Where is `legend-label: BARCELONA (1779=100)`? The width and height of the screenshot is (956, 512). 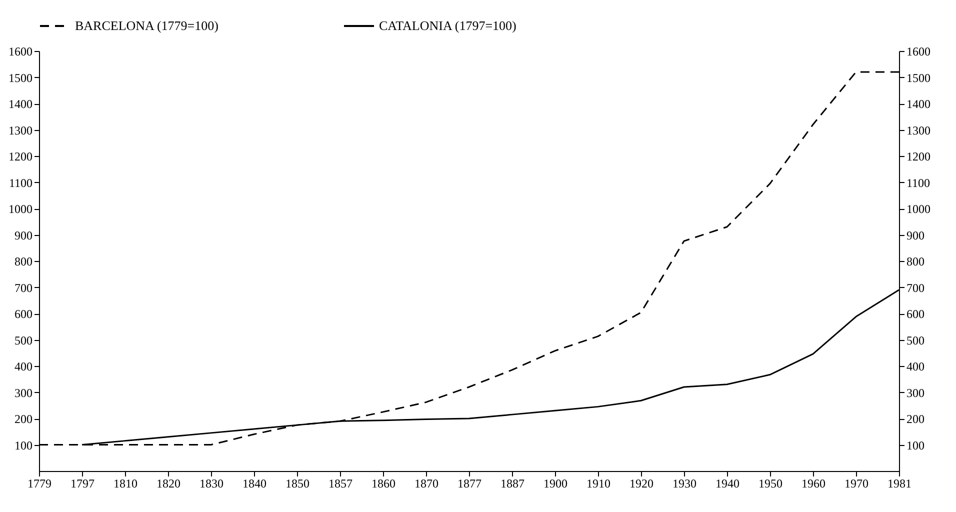 legend-label: BARCELONA (1779=100) is located at coordinates (146, 25).